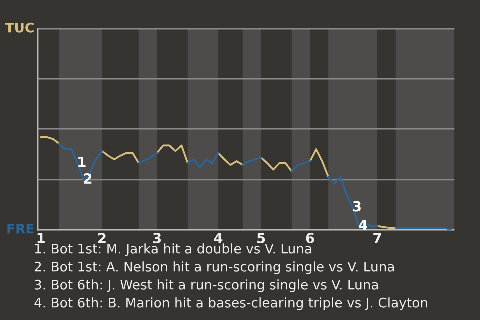  Describe the element at coordinates (231, 304) in the screenshot. I see `text: 4. Bot 6th: B. Marion hit a bases-clearing triple vs J. Clayton` at that location.